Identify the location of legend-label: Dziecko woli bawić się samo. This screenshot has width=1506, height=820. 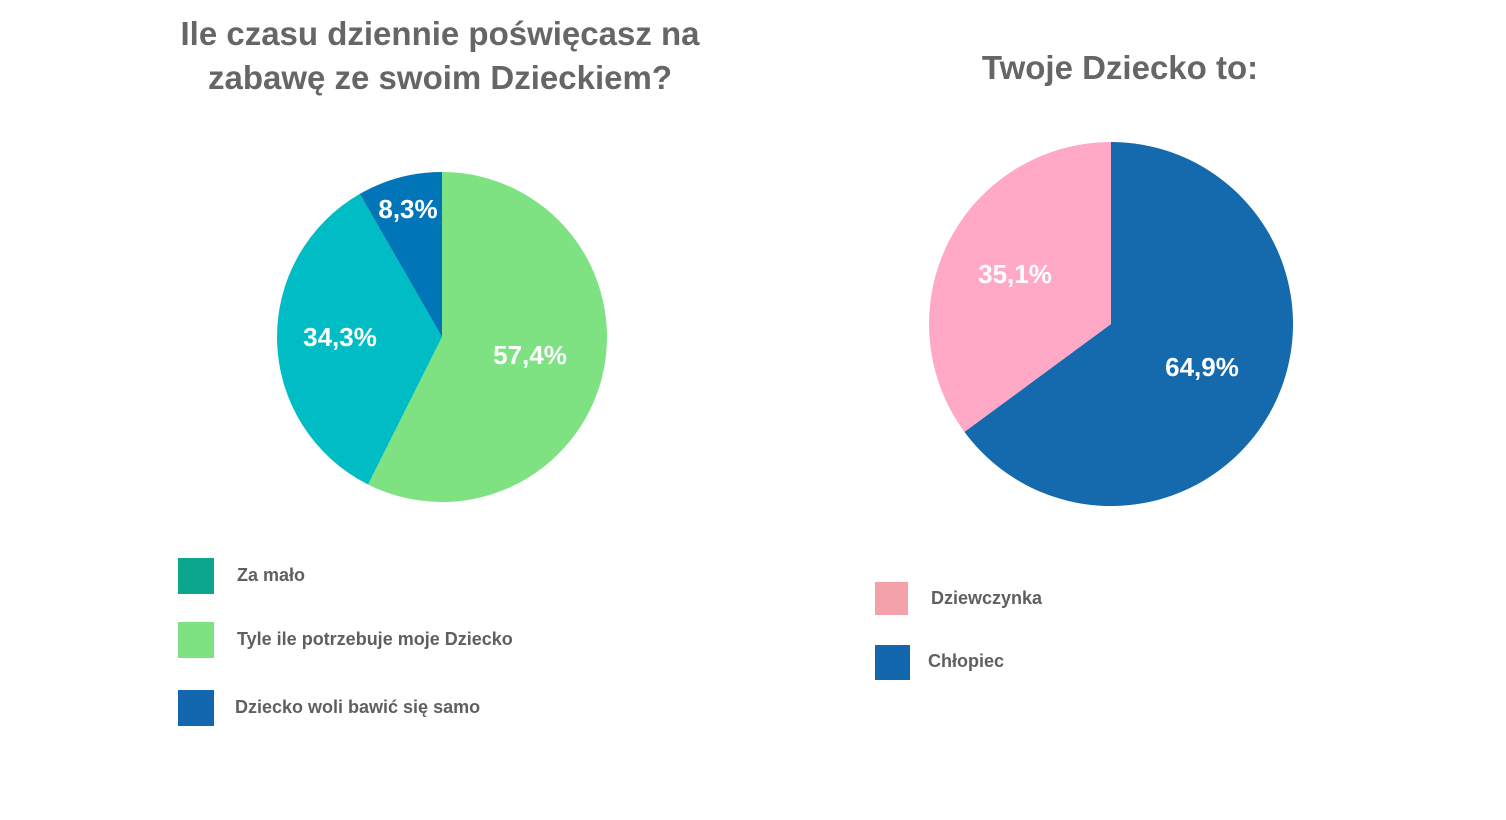
(358, 707).